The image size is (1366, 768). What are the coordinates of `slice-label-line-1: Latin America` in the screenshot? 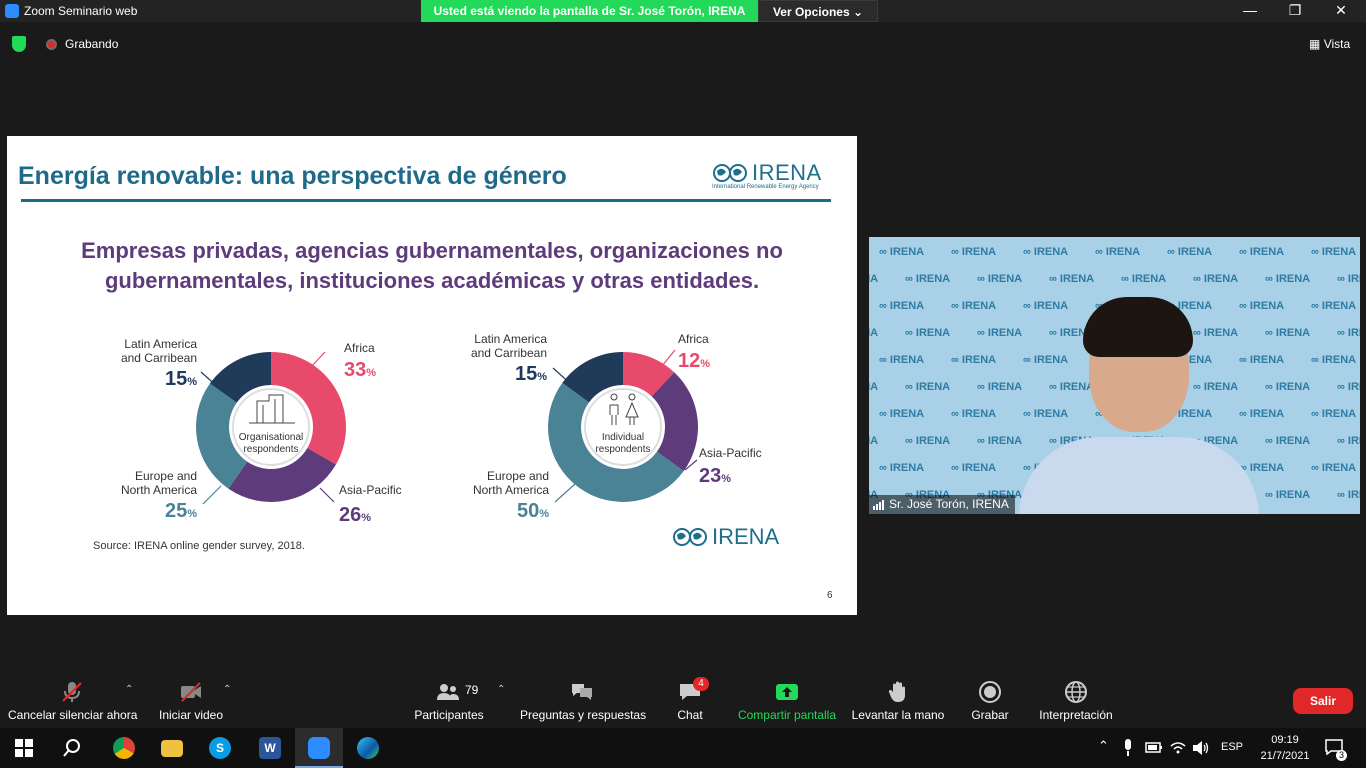 It's located at (160, 344).